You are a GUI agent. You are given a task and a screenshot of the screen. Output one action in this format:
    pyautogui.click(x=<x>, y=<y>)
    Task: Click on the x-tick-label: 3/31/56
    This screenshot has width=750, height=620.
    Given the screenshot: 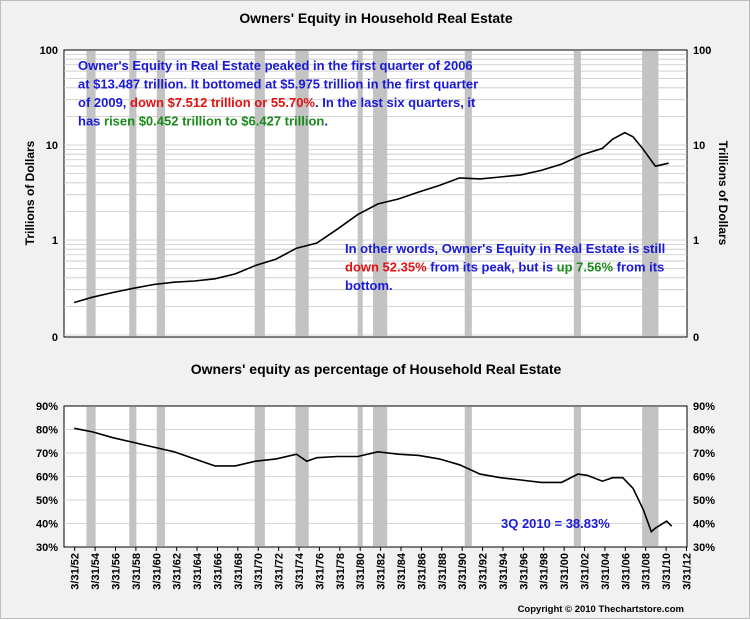 What is the action you would take?
    pyautogui.click(x=116, y=571)
    